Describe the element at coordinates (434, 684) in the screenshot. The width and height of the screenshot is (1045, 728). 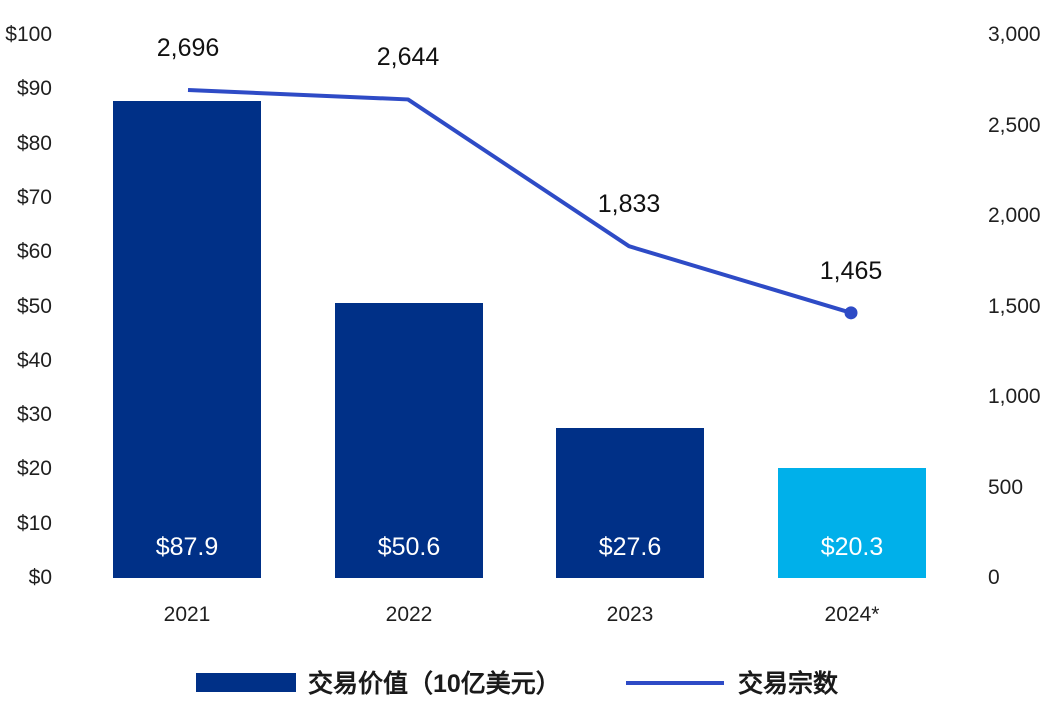
I see `legend-bar-label: 交易价值（10亿美元）` at that location.